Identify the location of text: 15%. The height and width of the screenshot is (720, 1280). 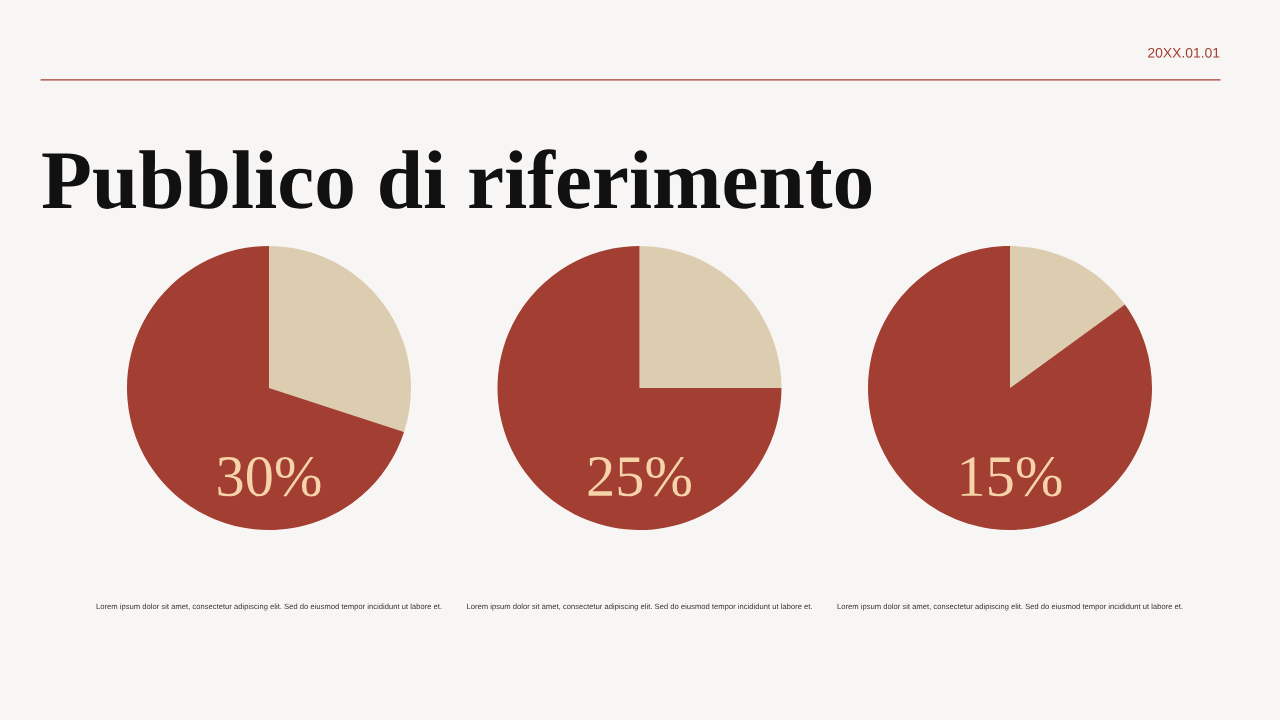
(1011, 476).